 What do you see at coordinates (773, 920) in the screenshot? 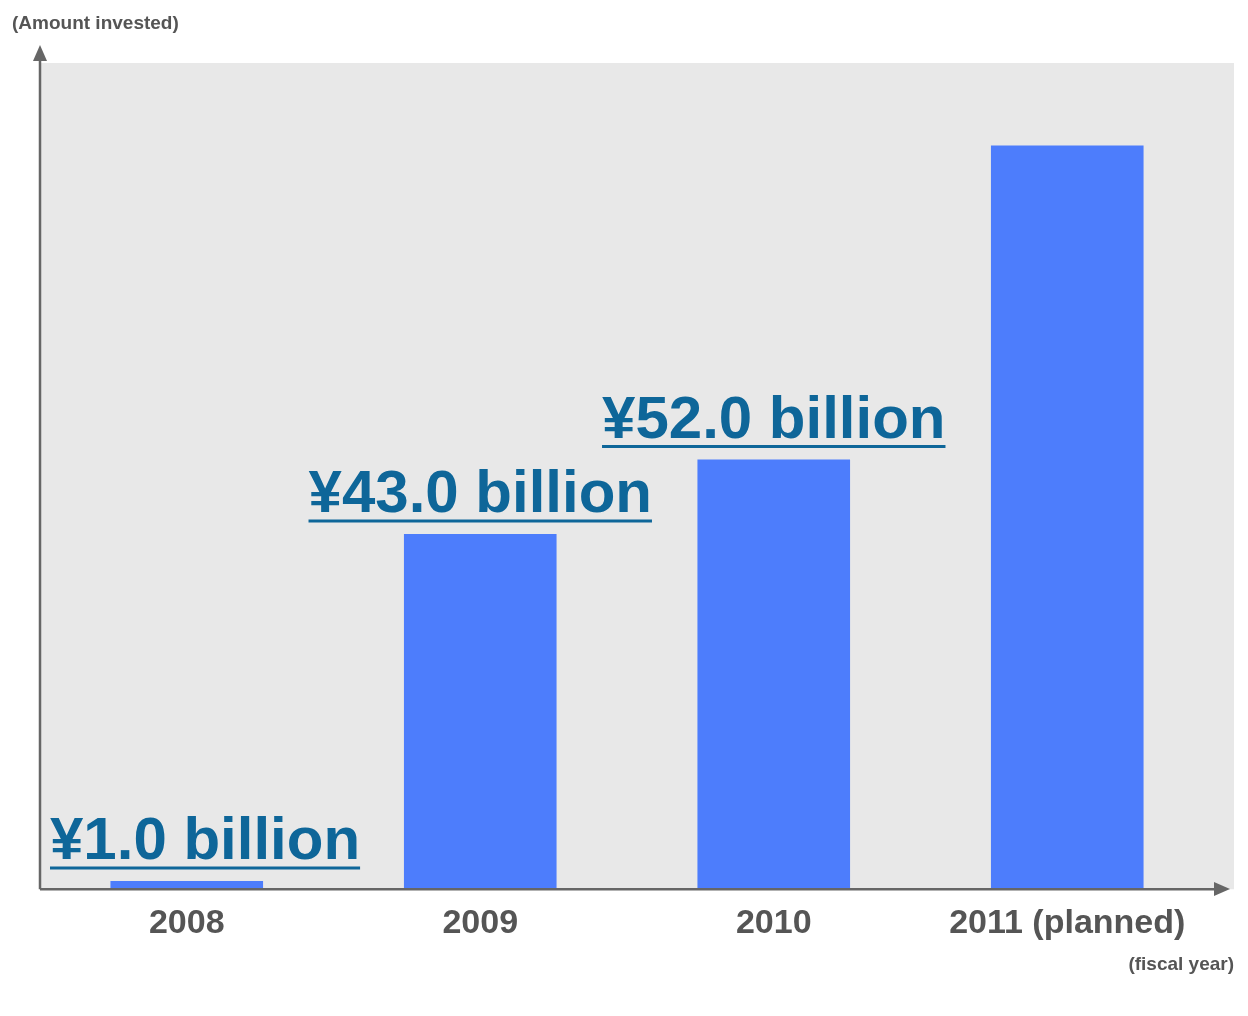
I see `x-tick-label: 2010` at bounding box center [773, 920].